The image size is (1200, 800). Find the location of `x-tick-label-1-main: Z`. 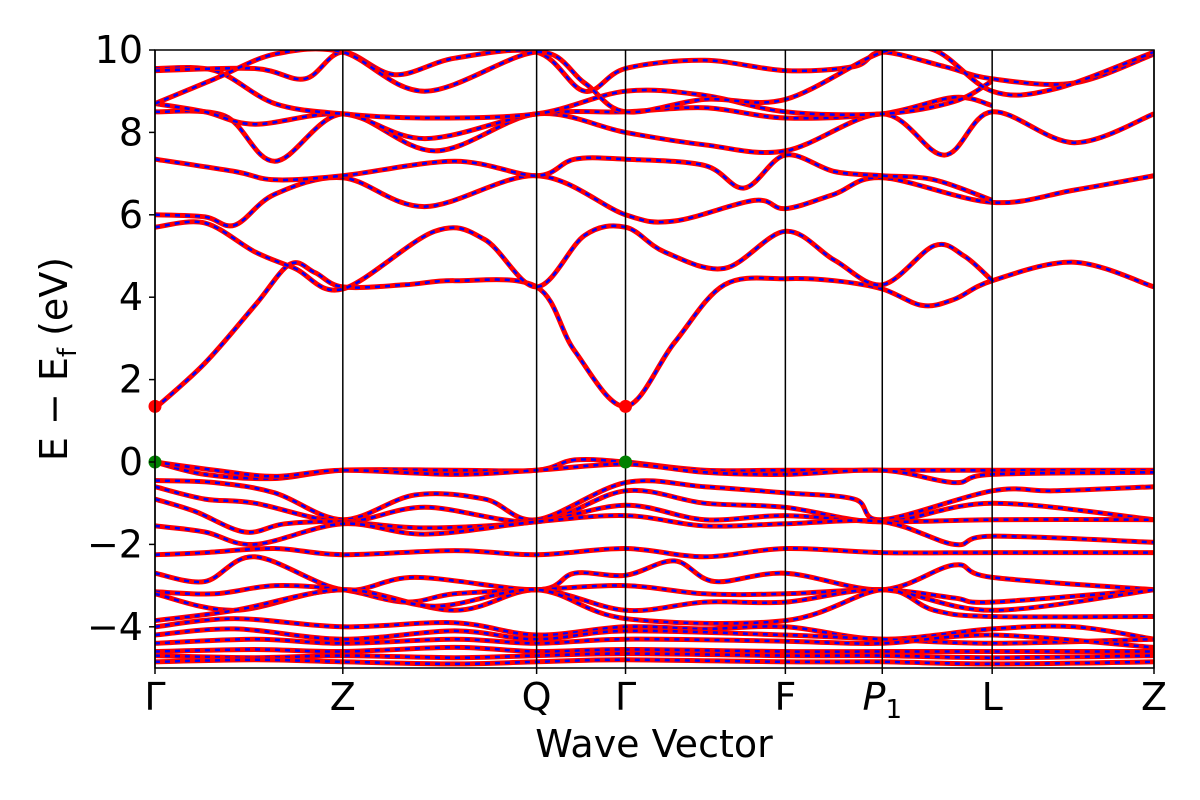

x-tick-label-1-main: Z is located at coordinates (343, 697).